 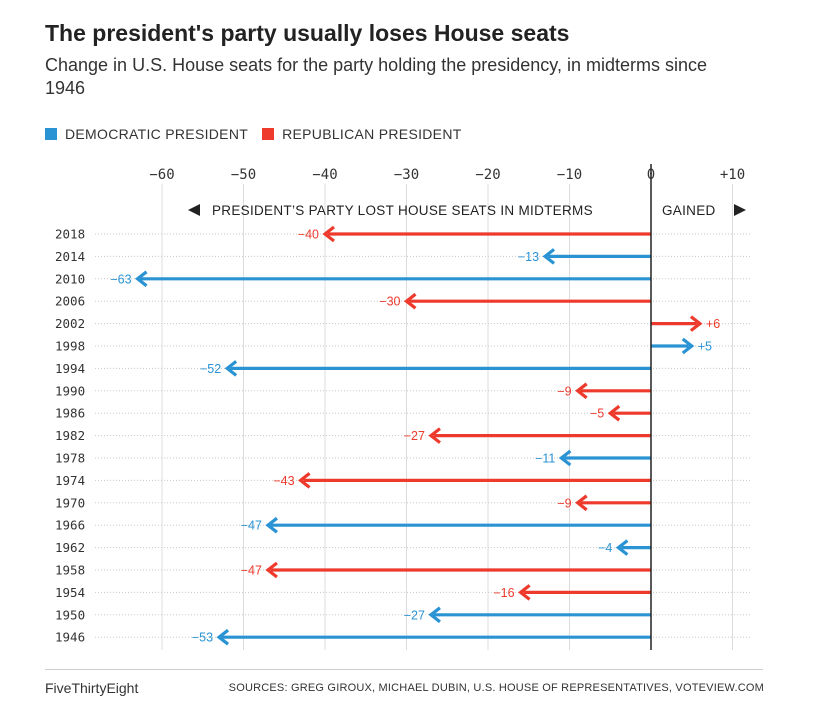 What do you see at coordinates (251, 571) in the screenshot?
I see `value-label-1958: −47` at bounding box center [251, 571].